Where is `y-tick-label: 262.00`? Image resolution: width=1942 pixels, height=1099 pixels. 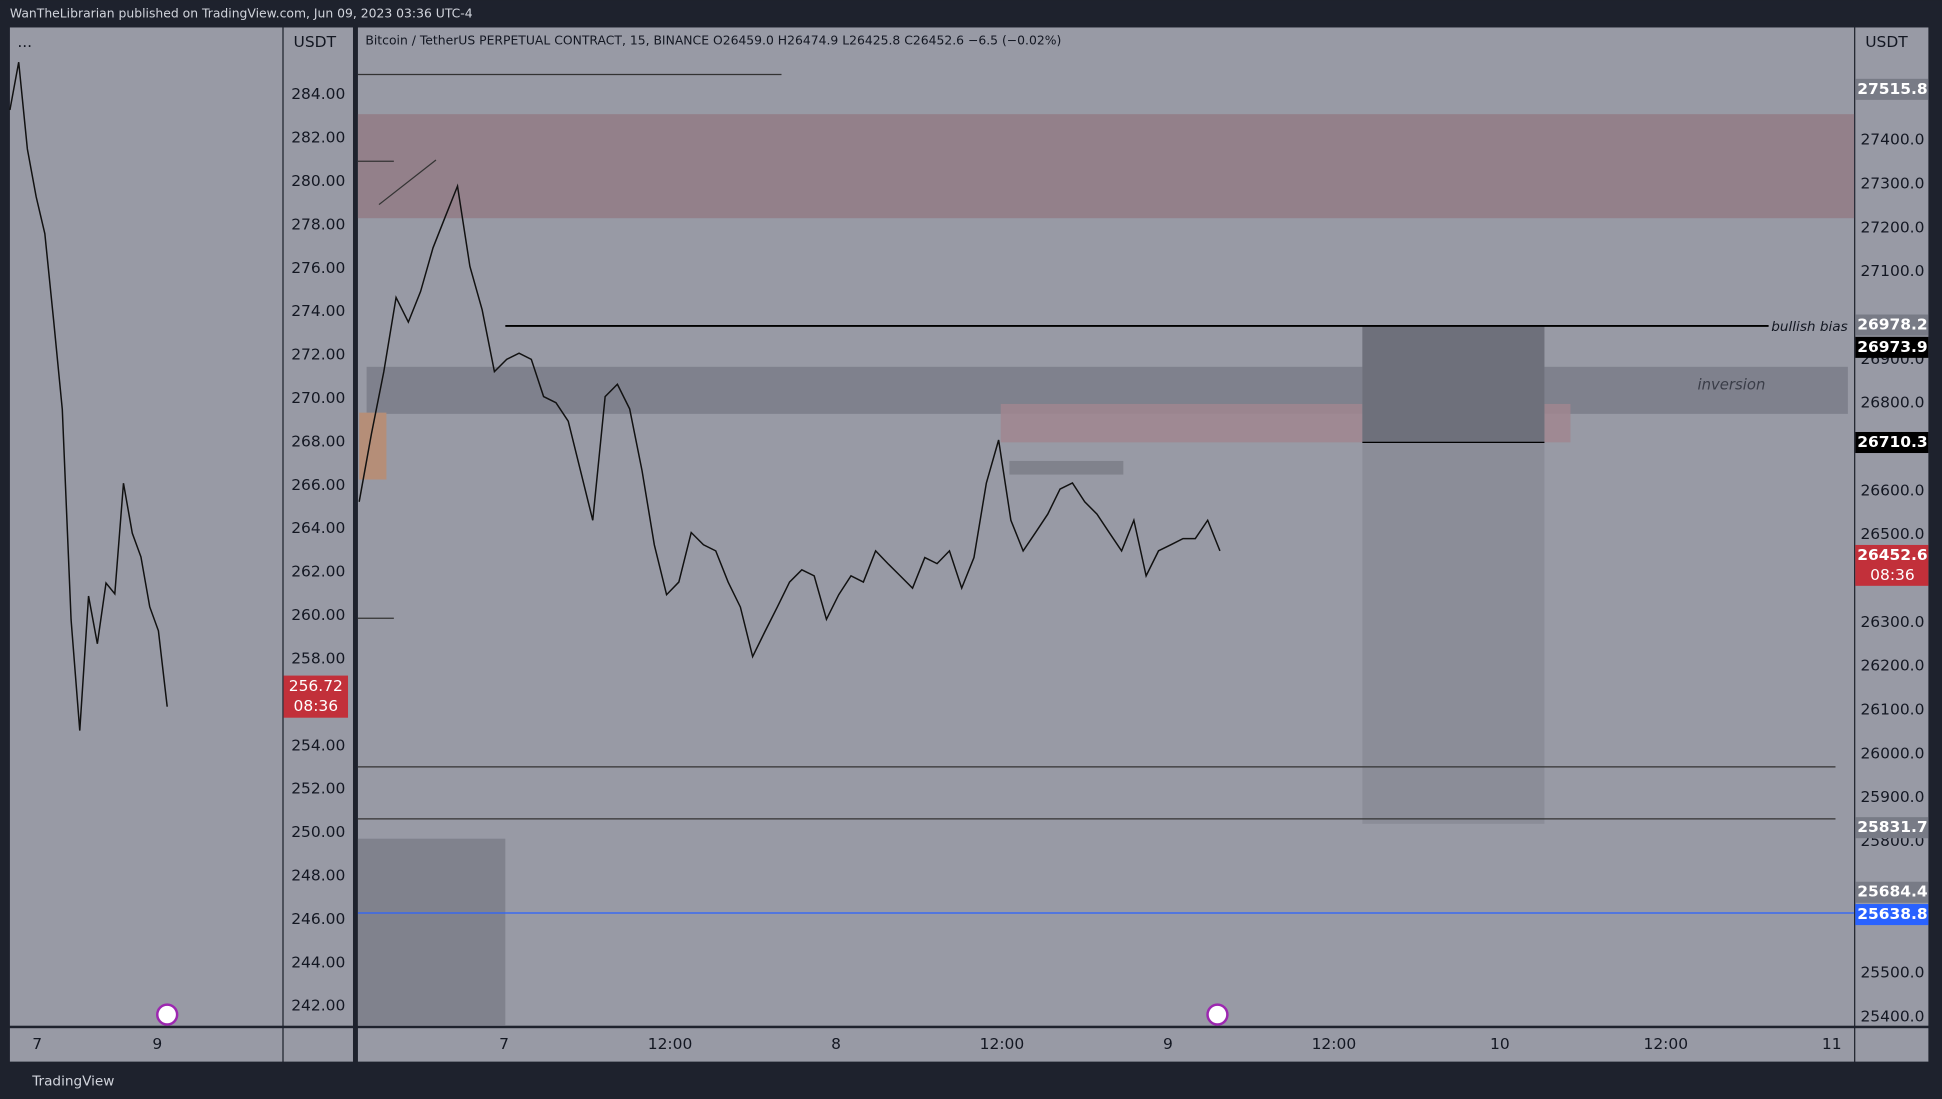
y-tick-label: 262.00 is located at coordinates (318, 572).